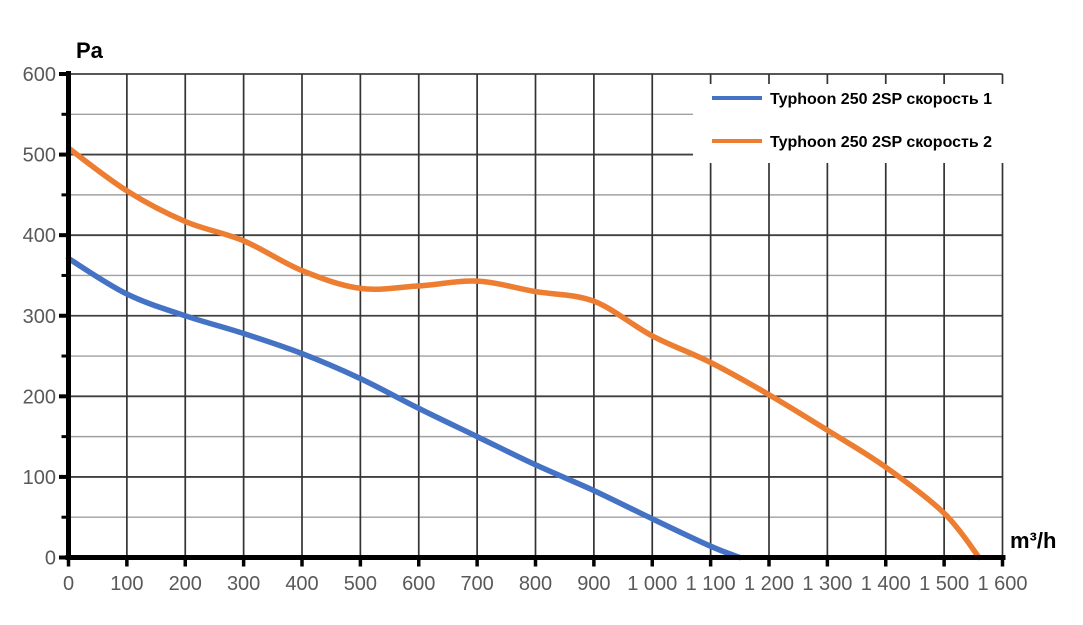  What do you see at coordinates (944, 584) in the screenshot?
I see `x-tick-label: 1 500` at bounding box center [944, 584].